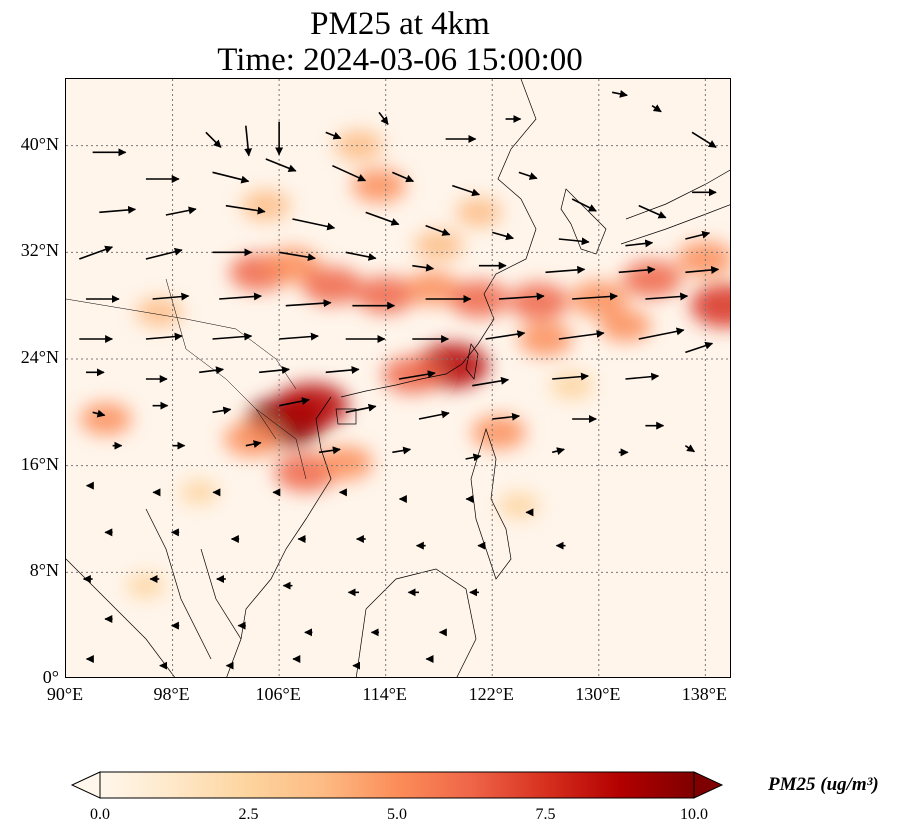 The height and width of the screenshot is (836, 905). I want to click on colorbar-title: PM25 (ug/m³), so click(823, 784).